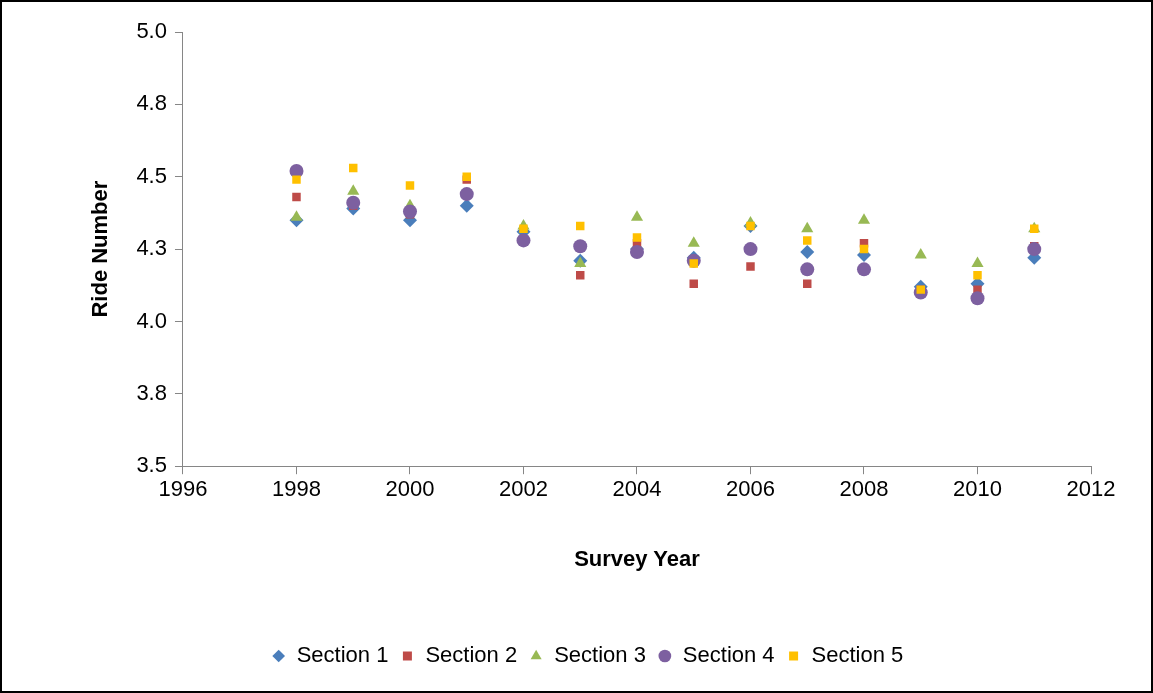  Describe the element at coordinates (977, 489) in the screenshot. I see `x-tick-label: 2010` at that location.